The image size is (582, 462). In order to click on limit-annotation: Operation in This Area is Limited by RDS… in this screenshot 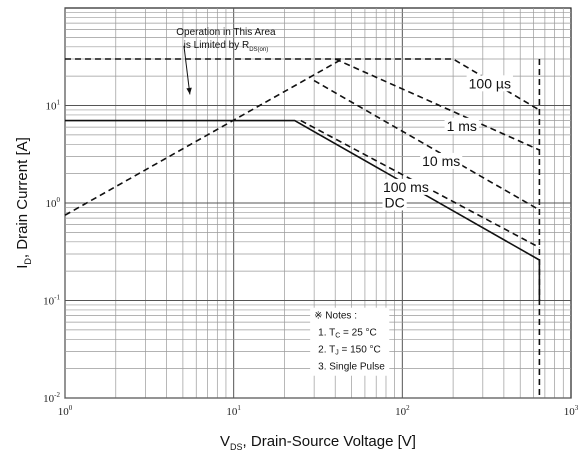, I will do `click(226, 61)`.